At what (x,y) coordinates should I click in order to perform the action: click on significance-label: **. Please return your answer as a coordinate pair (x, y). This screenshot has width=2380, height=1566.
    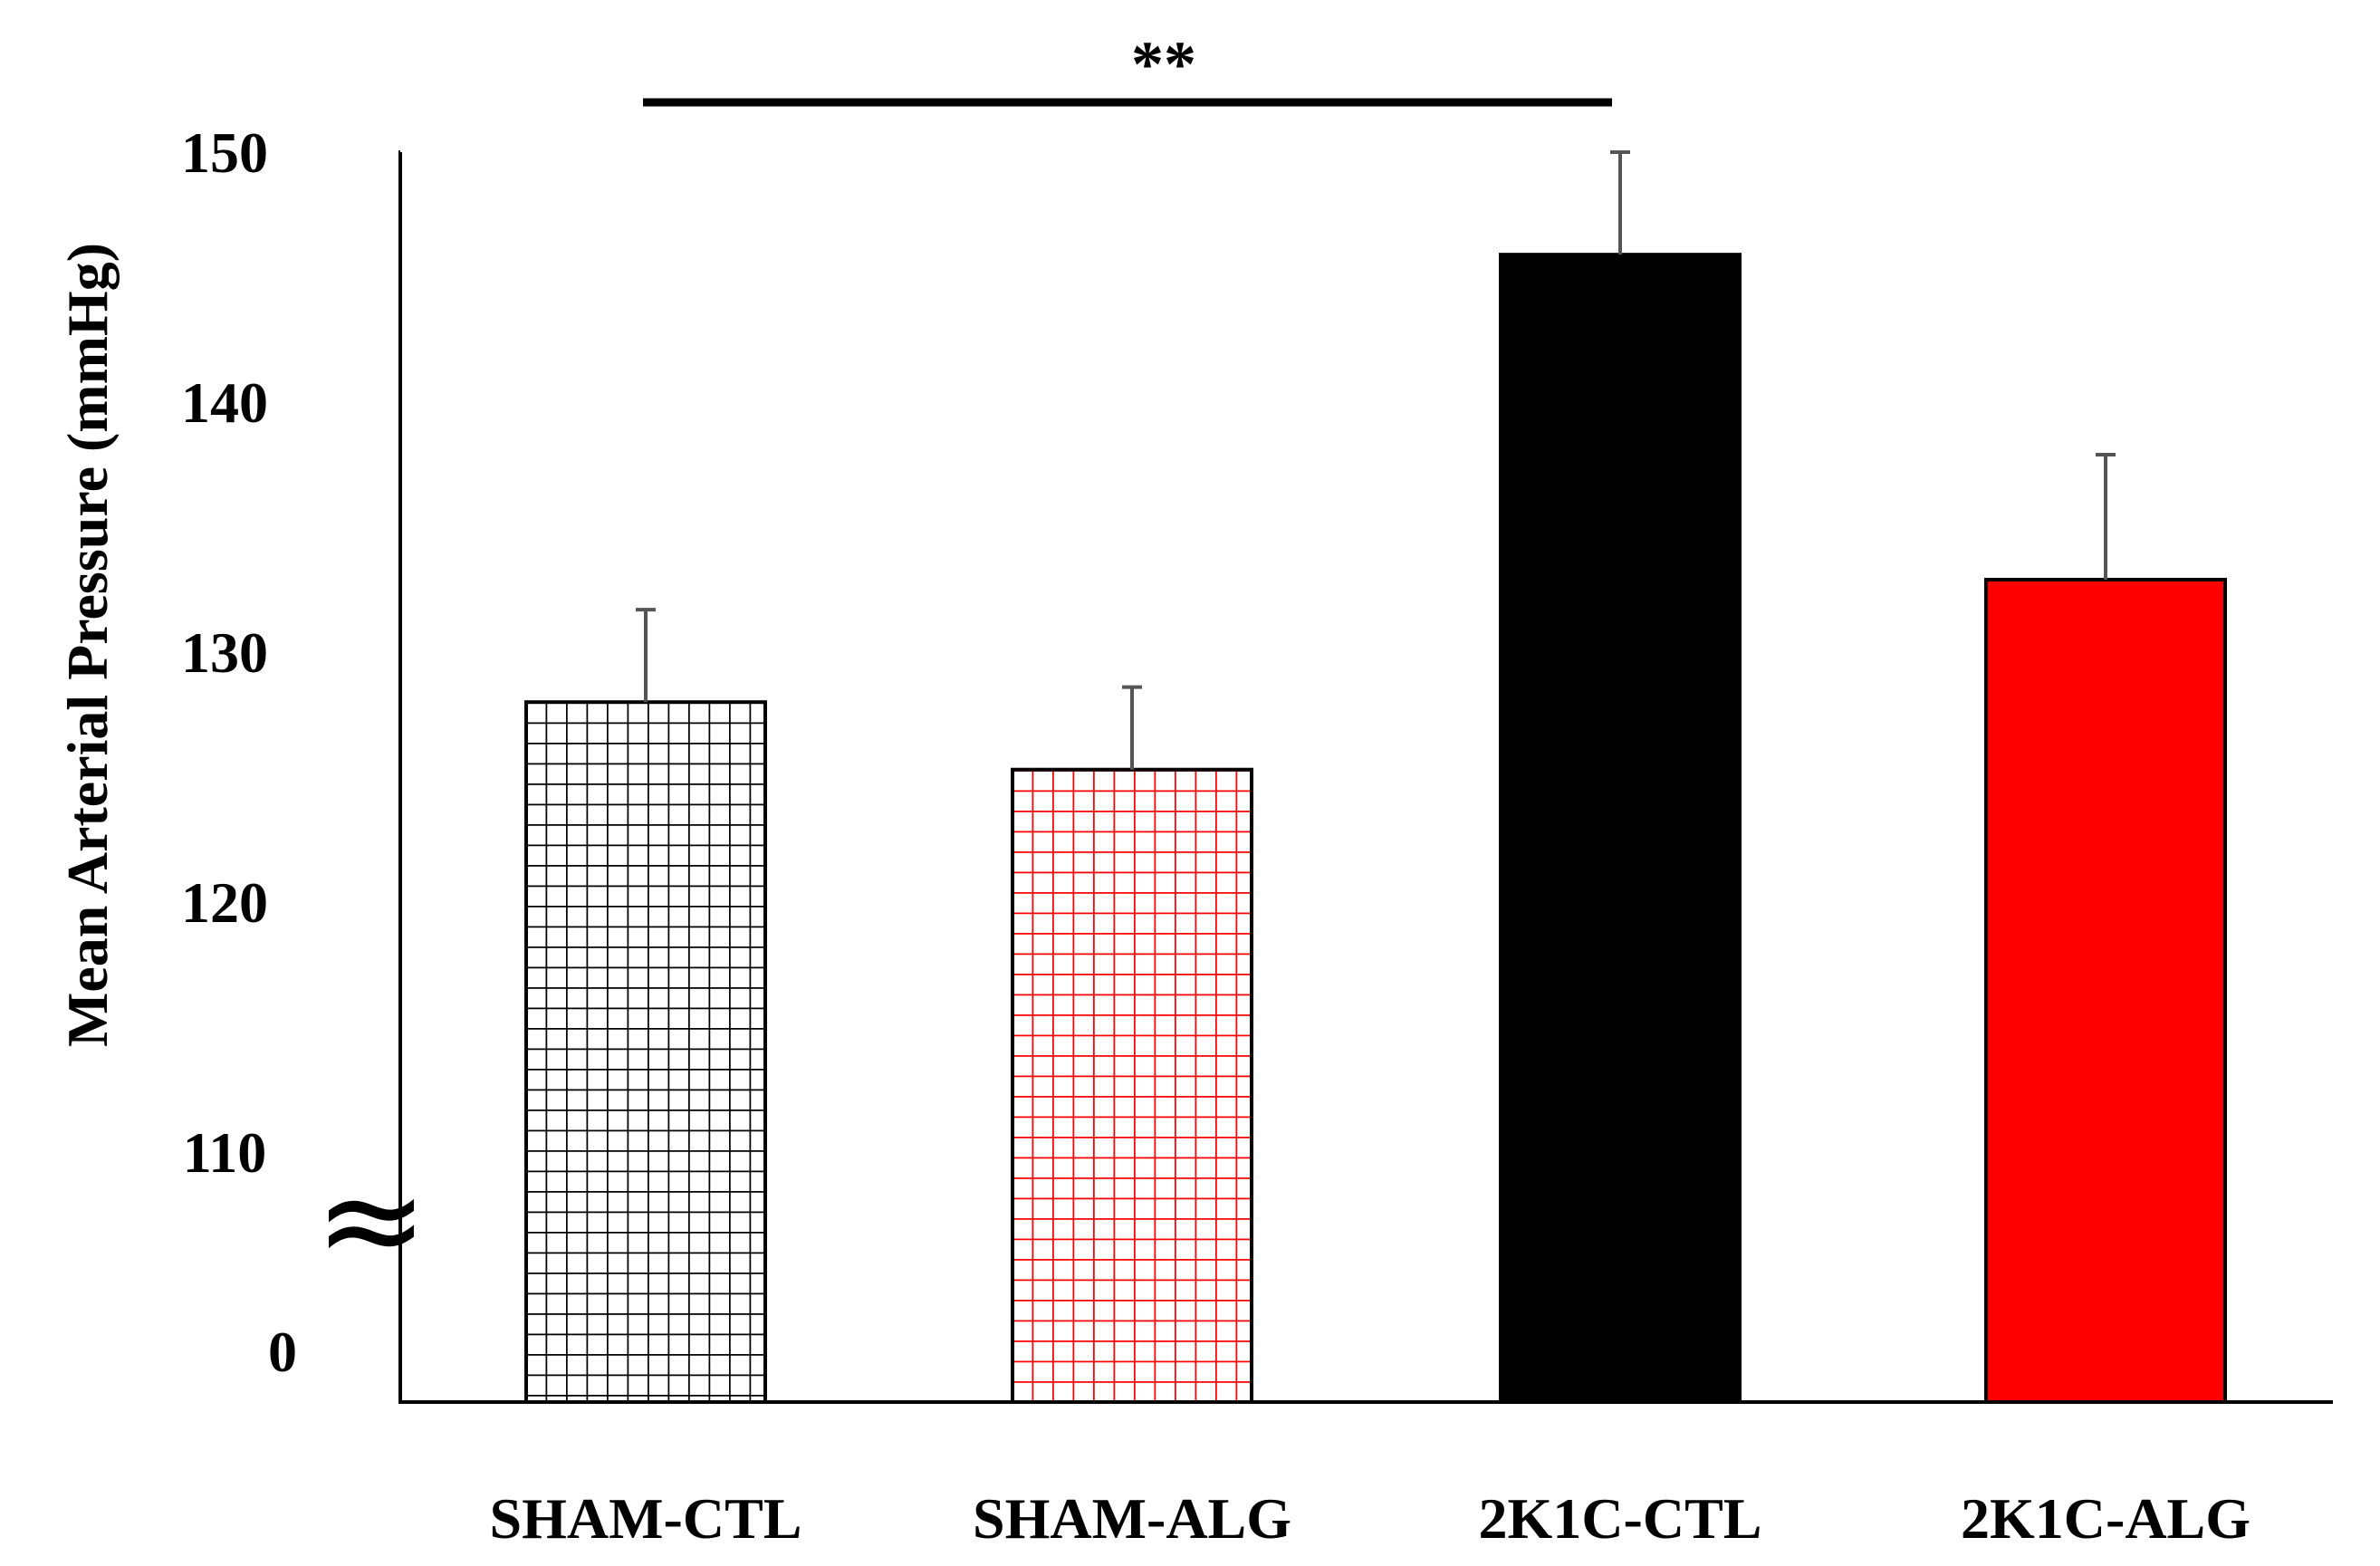
    Looking at the image, I should click on (1163, 64).